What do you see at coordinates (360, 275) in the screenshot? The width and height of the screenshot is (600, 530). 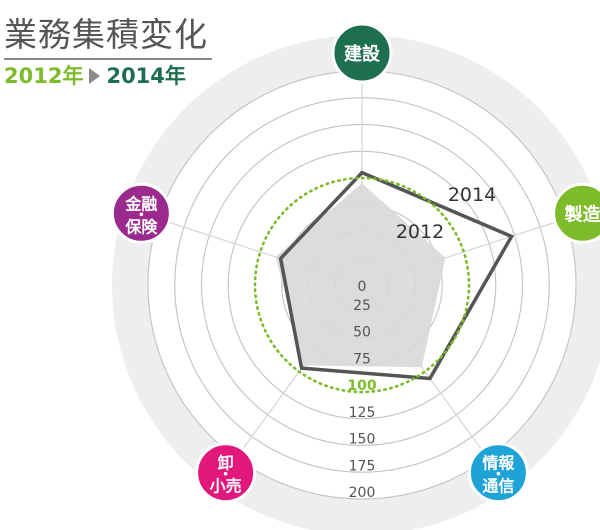 I see `series-area-2012` at bounding box center [360, 275].